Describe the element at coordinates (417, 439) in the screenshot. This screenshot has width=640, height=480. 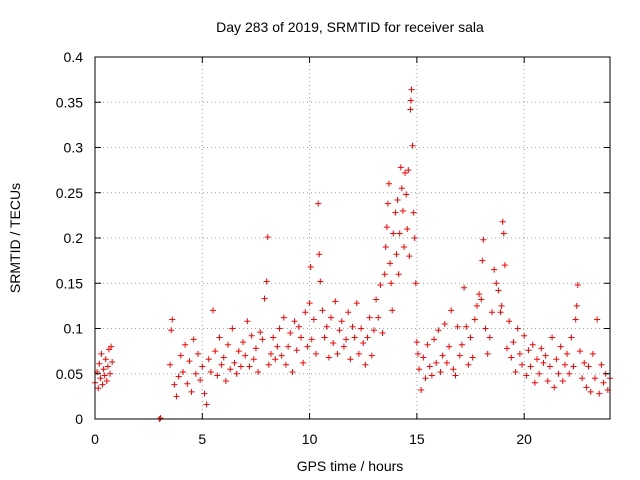
I see `x-tick-label: 15` at that location.